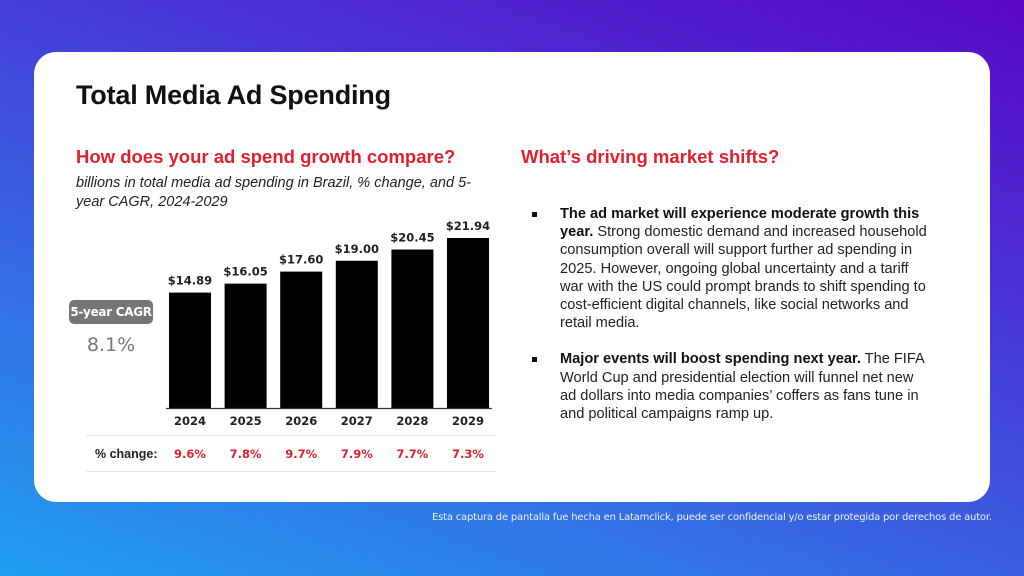 The height and width of the screenshot is (576, 1024). What do you see at coordinates (468, 421) in the screenshot?
I see `x-tick-label: 2029` at bounding box center [468, 421].